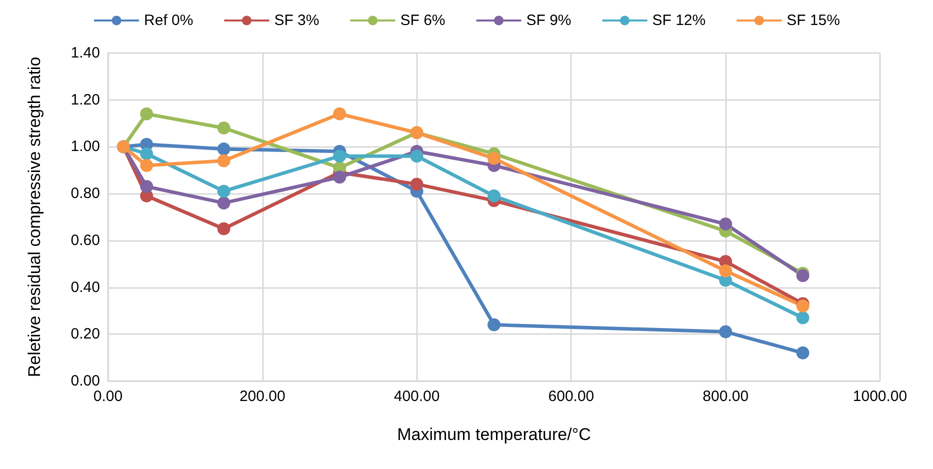  Describe the element at coordinates (494, 434) in the screenshot. I see `x-axis-title: Maximum temperature/°C` at that location.